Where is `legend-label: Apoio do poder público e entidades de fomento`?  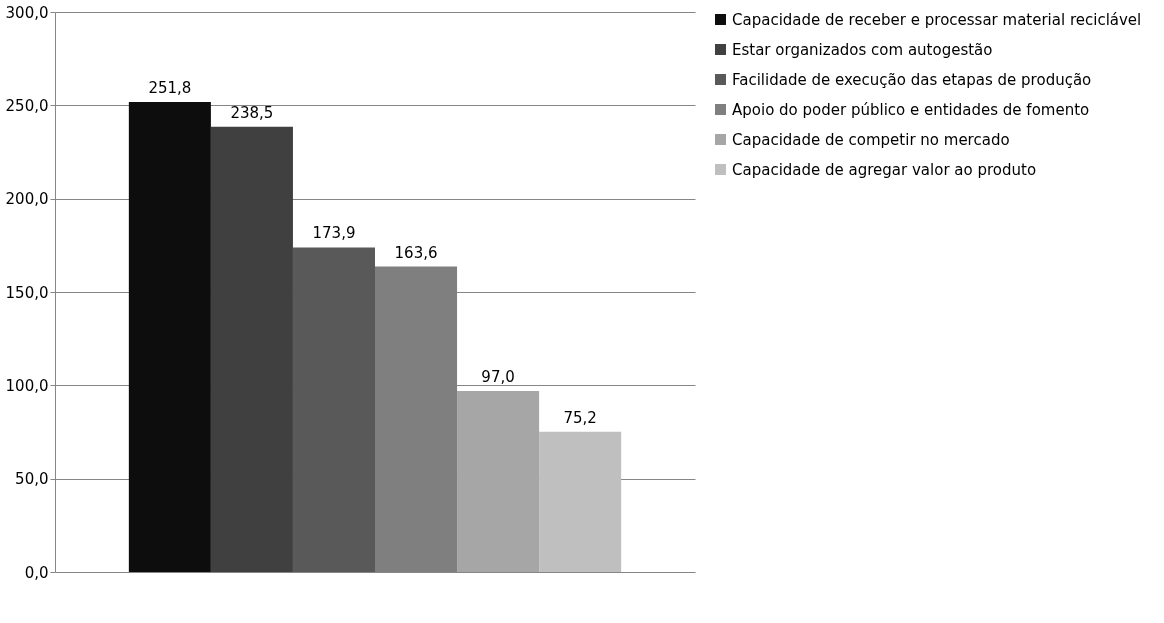 legend-label: Apoio do poder público e entidades de fomento is located at coordinates (911, 109).